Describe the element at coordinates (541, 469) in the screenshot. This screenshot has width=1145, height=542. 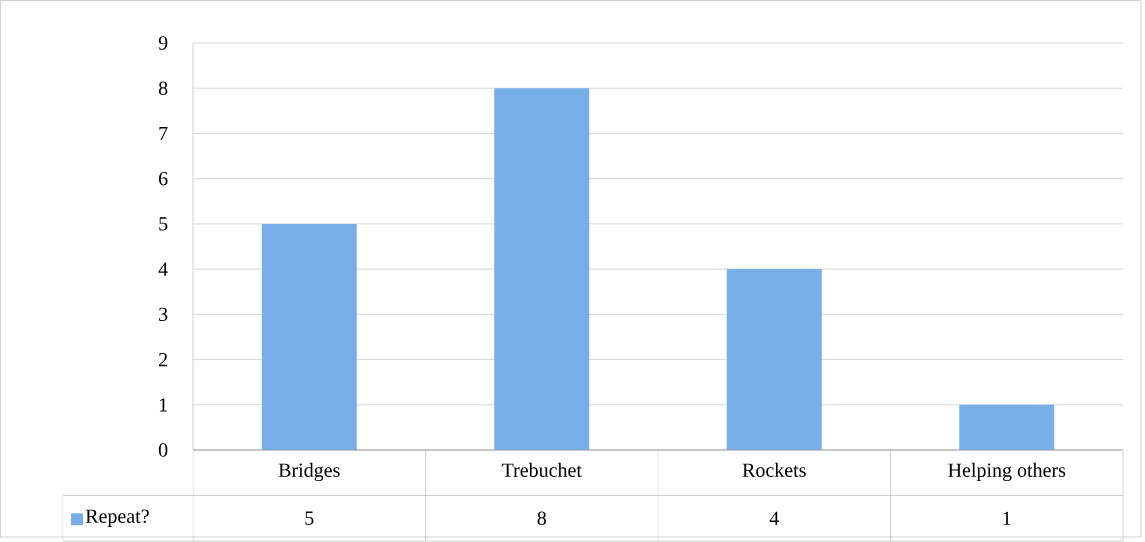
I see `x-tick-label: Trebuchet` at that location.